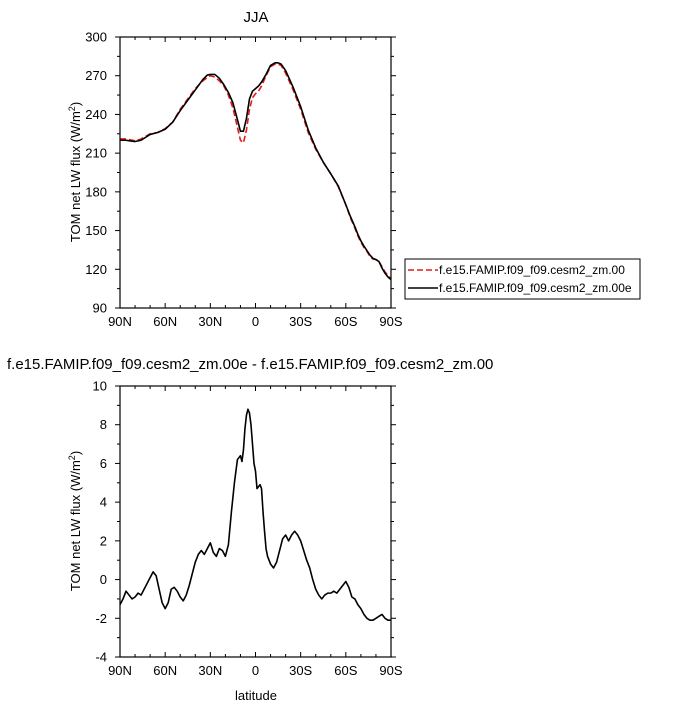  Describe the element at coordinates (103, 424) in the screenshot. I see `y-tick-label: 8` at that location.